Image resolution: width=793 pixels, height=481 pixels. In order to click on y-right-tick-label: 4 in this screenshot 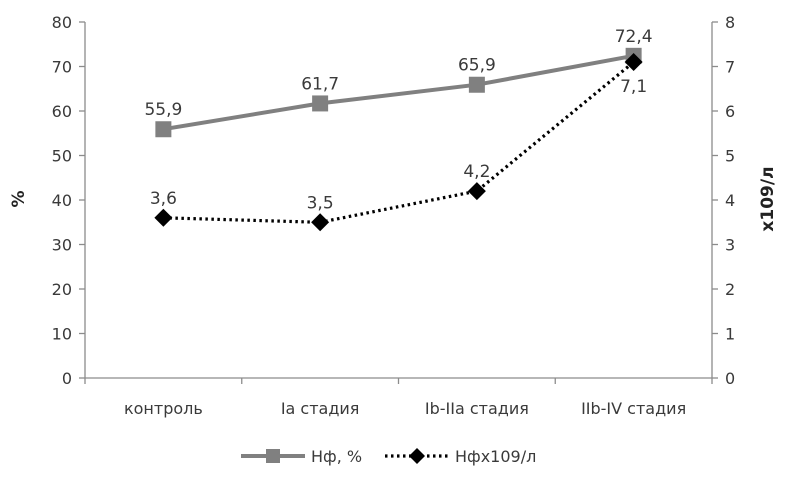, I will do `click(730, 200)`.